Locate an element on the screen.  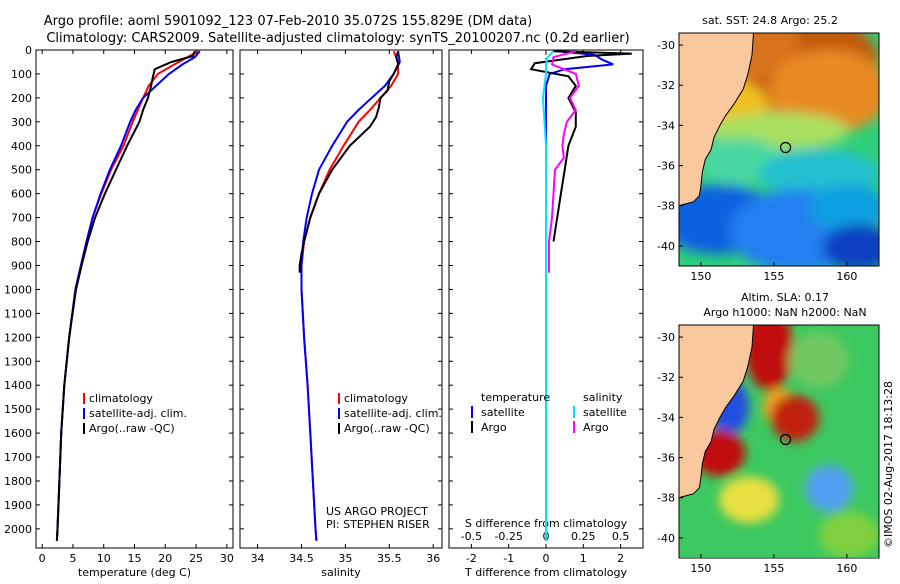
depth-tick-label: 1500 is located at coordinates (18, 409).